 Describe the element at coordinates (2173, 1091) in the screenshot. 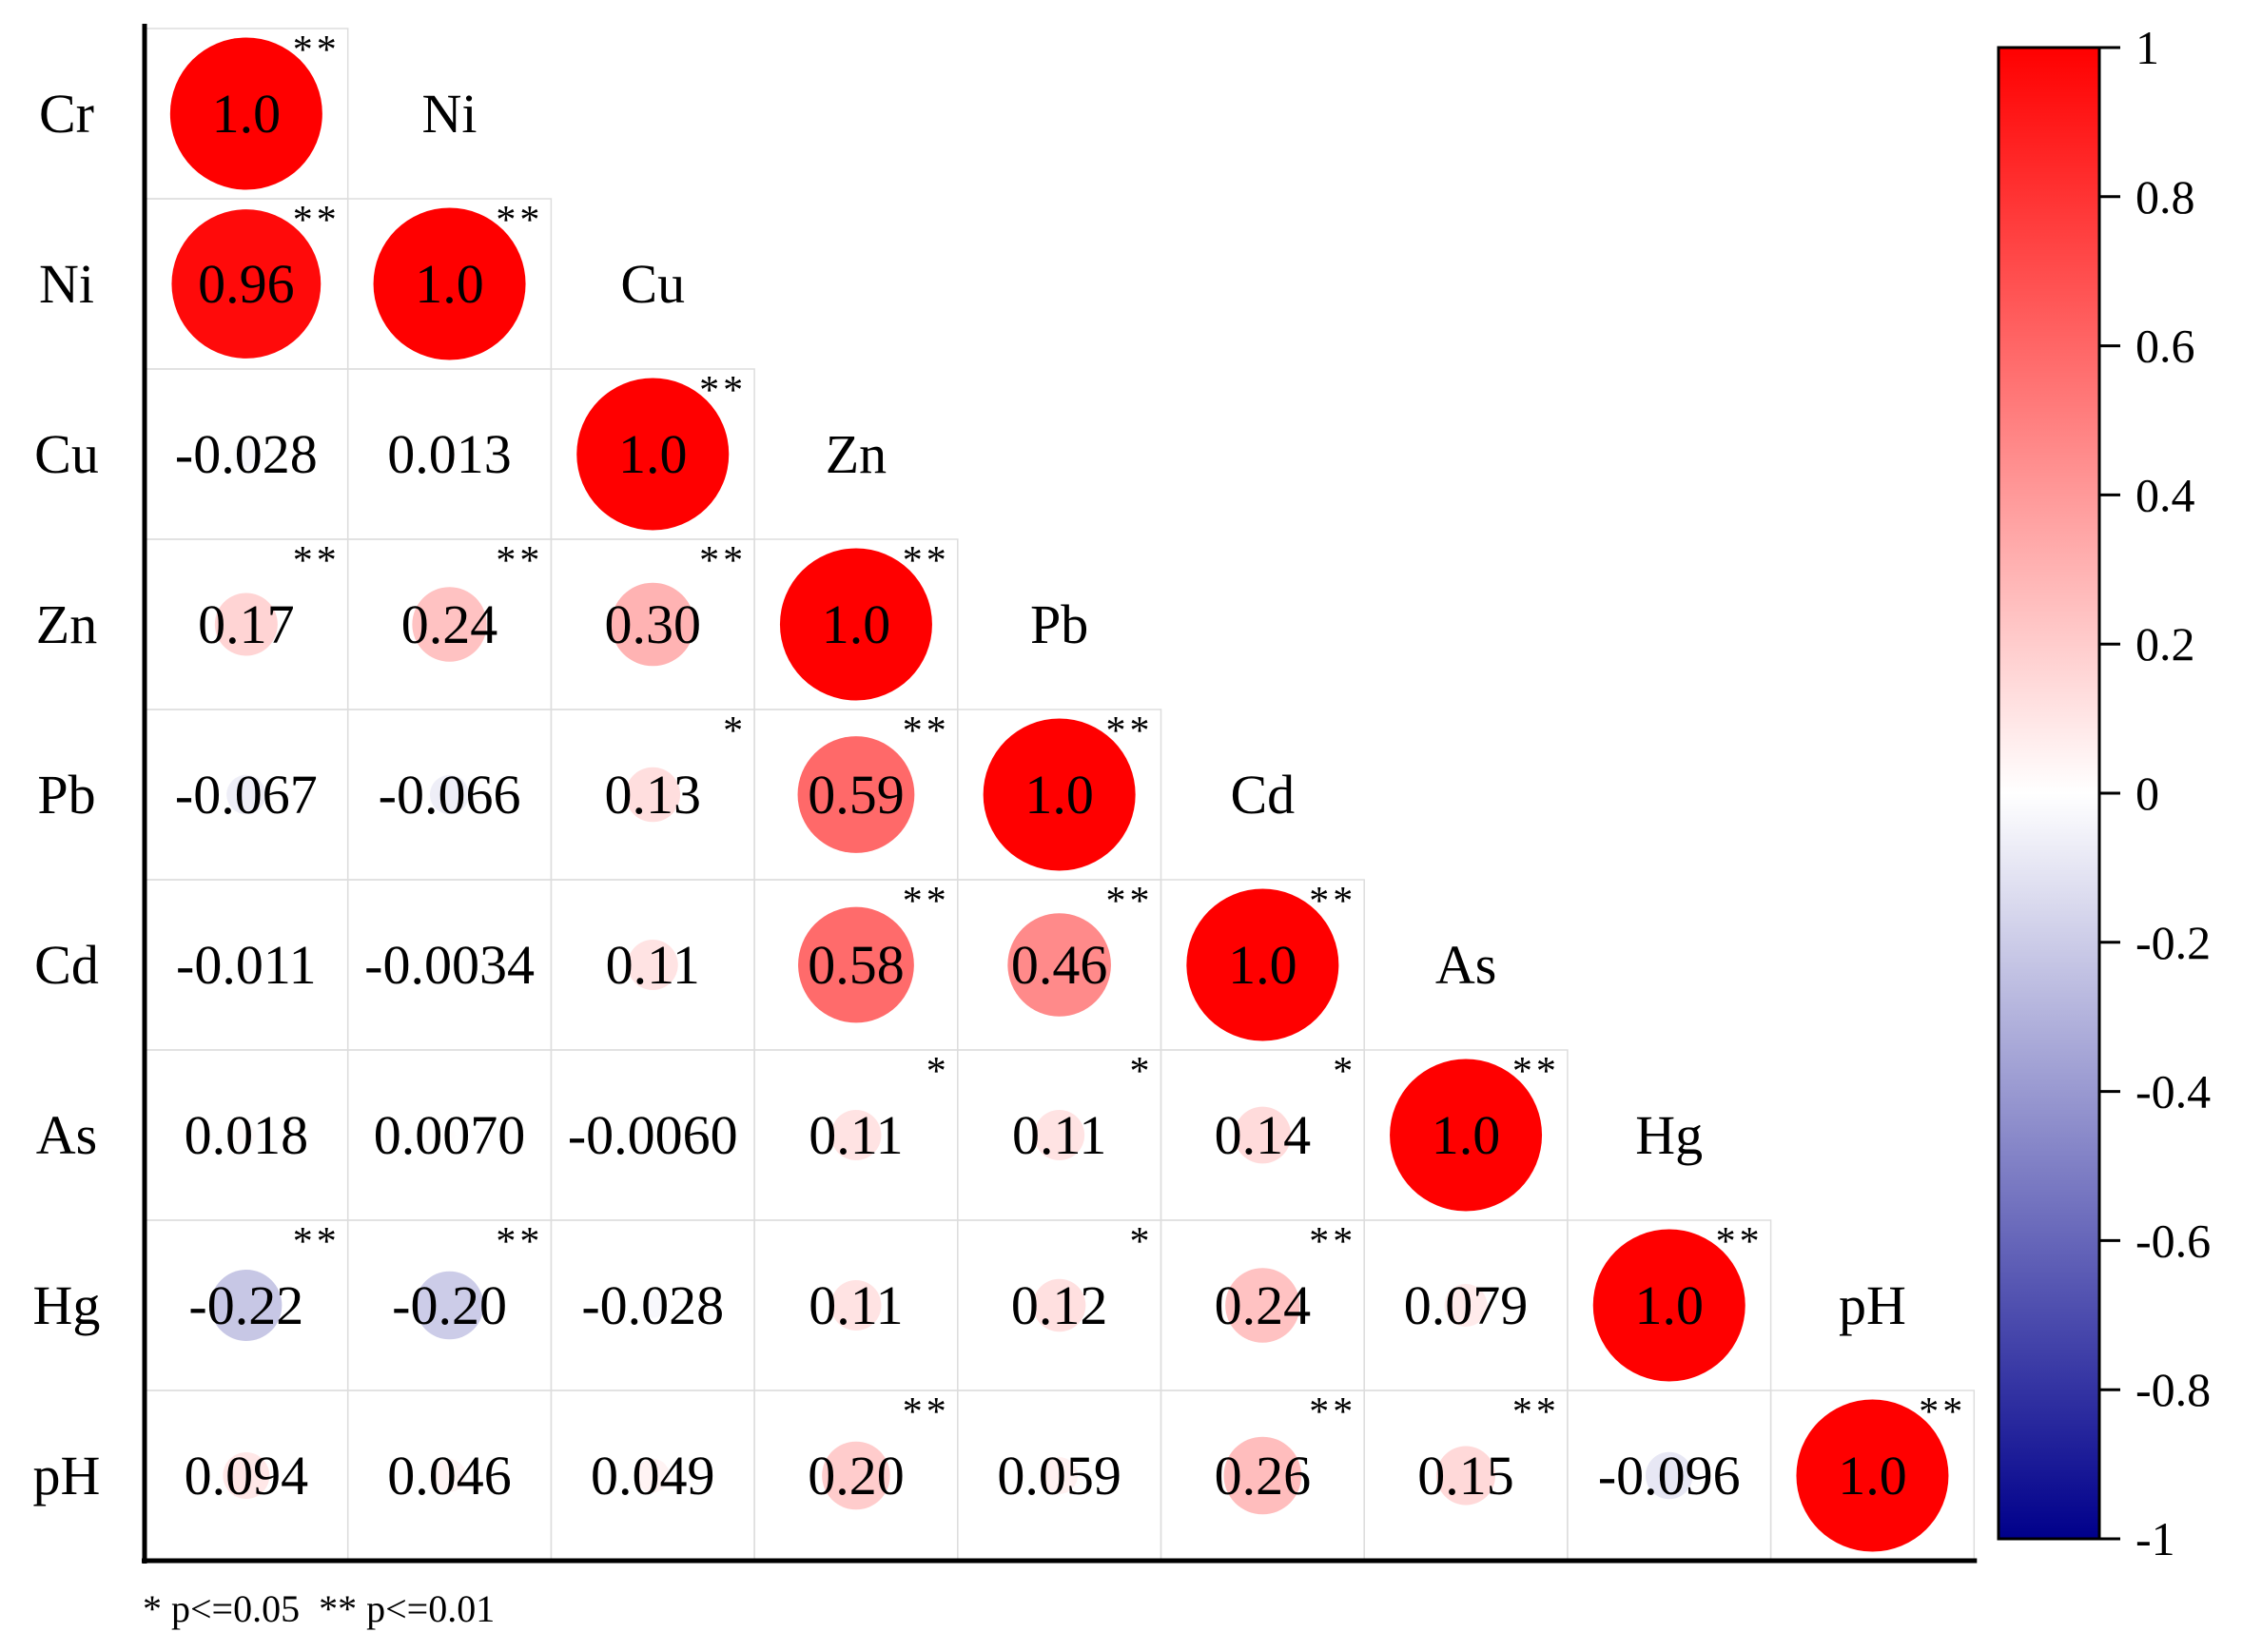

I see `colorbar-tick-label: -0.4` at that location.